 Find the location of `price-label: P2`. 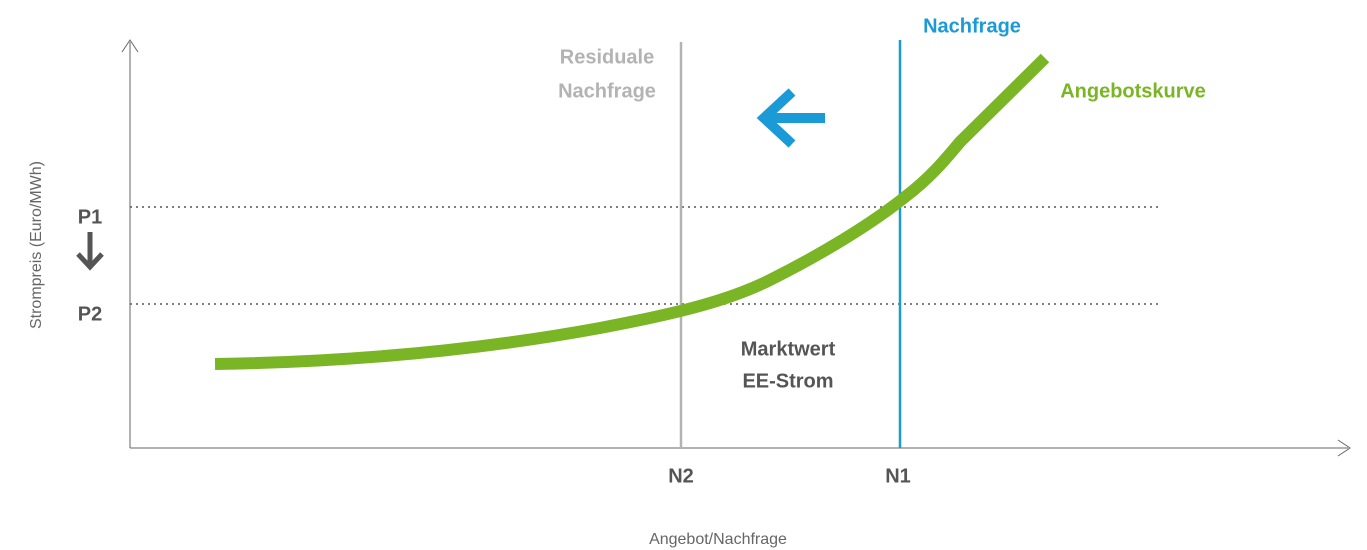

price-label: P2 is located at coordinates (90, 314).